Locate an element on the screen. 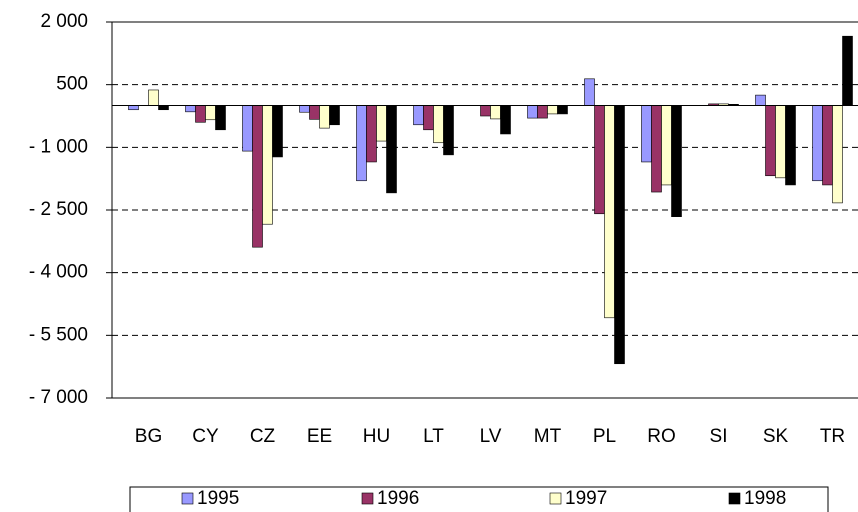 The height and width of the screenshot is (512, 858). x-tick-label: SK is located at coordinates (776, 436).